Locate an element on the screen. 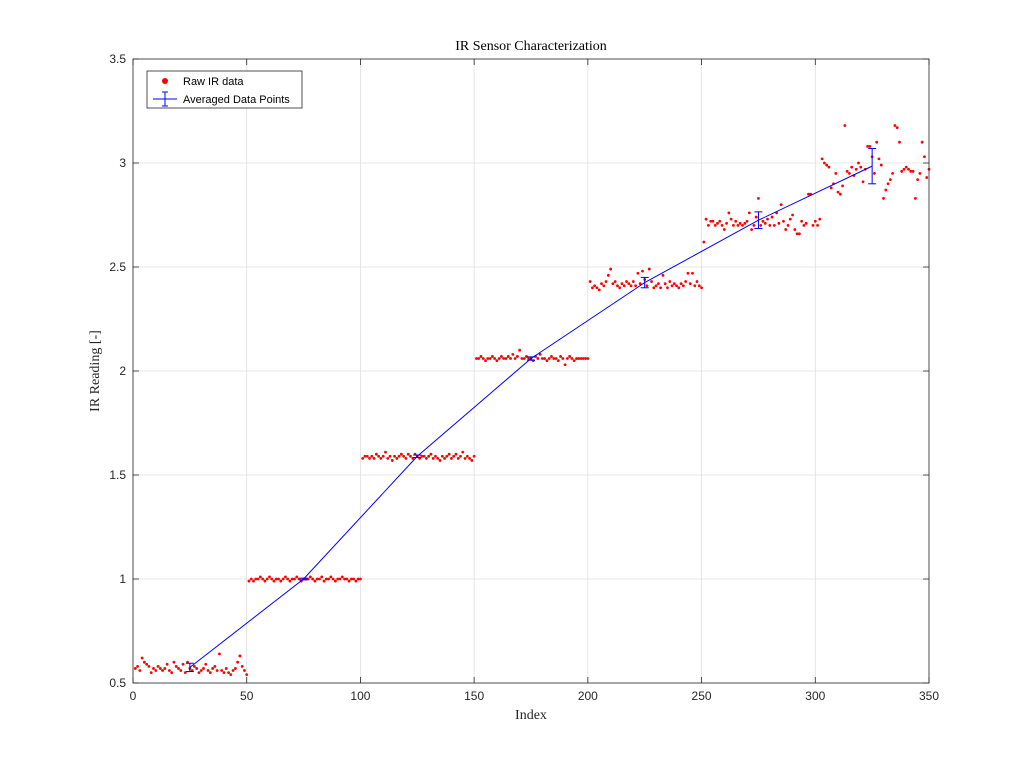 The height and width of the screenshot is (767, 1026). x-tick-label: 0 is located at coordinates (133, 696).